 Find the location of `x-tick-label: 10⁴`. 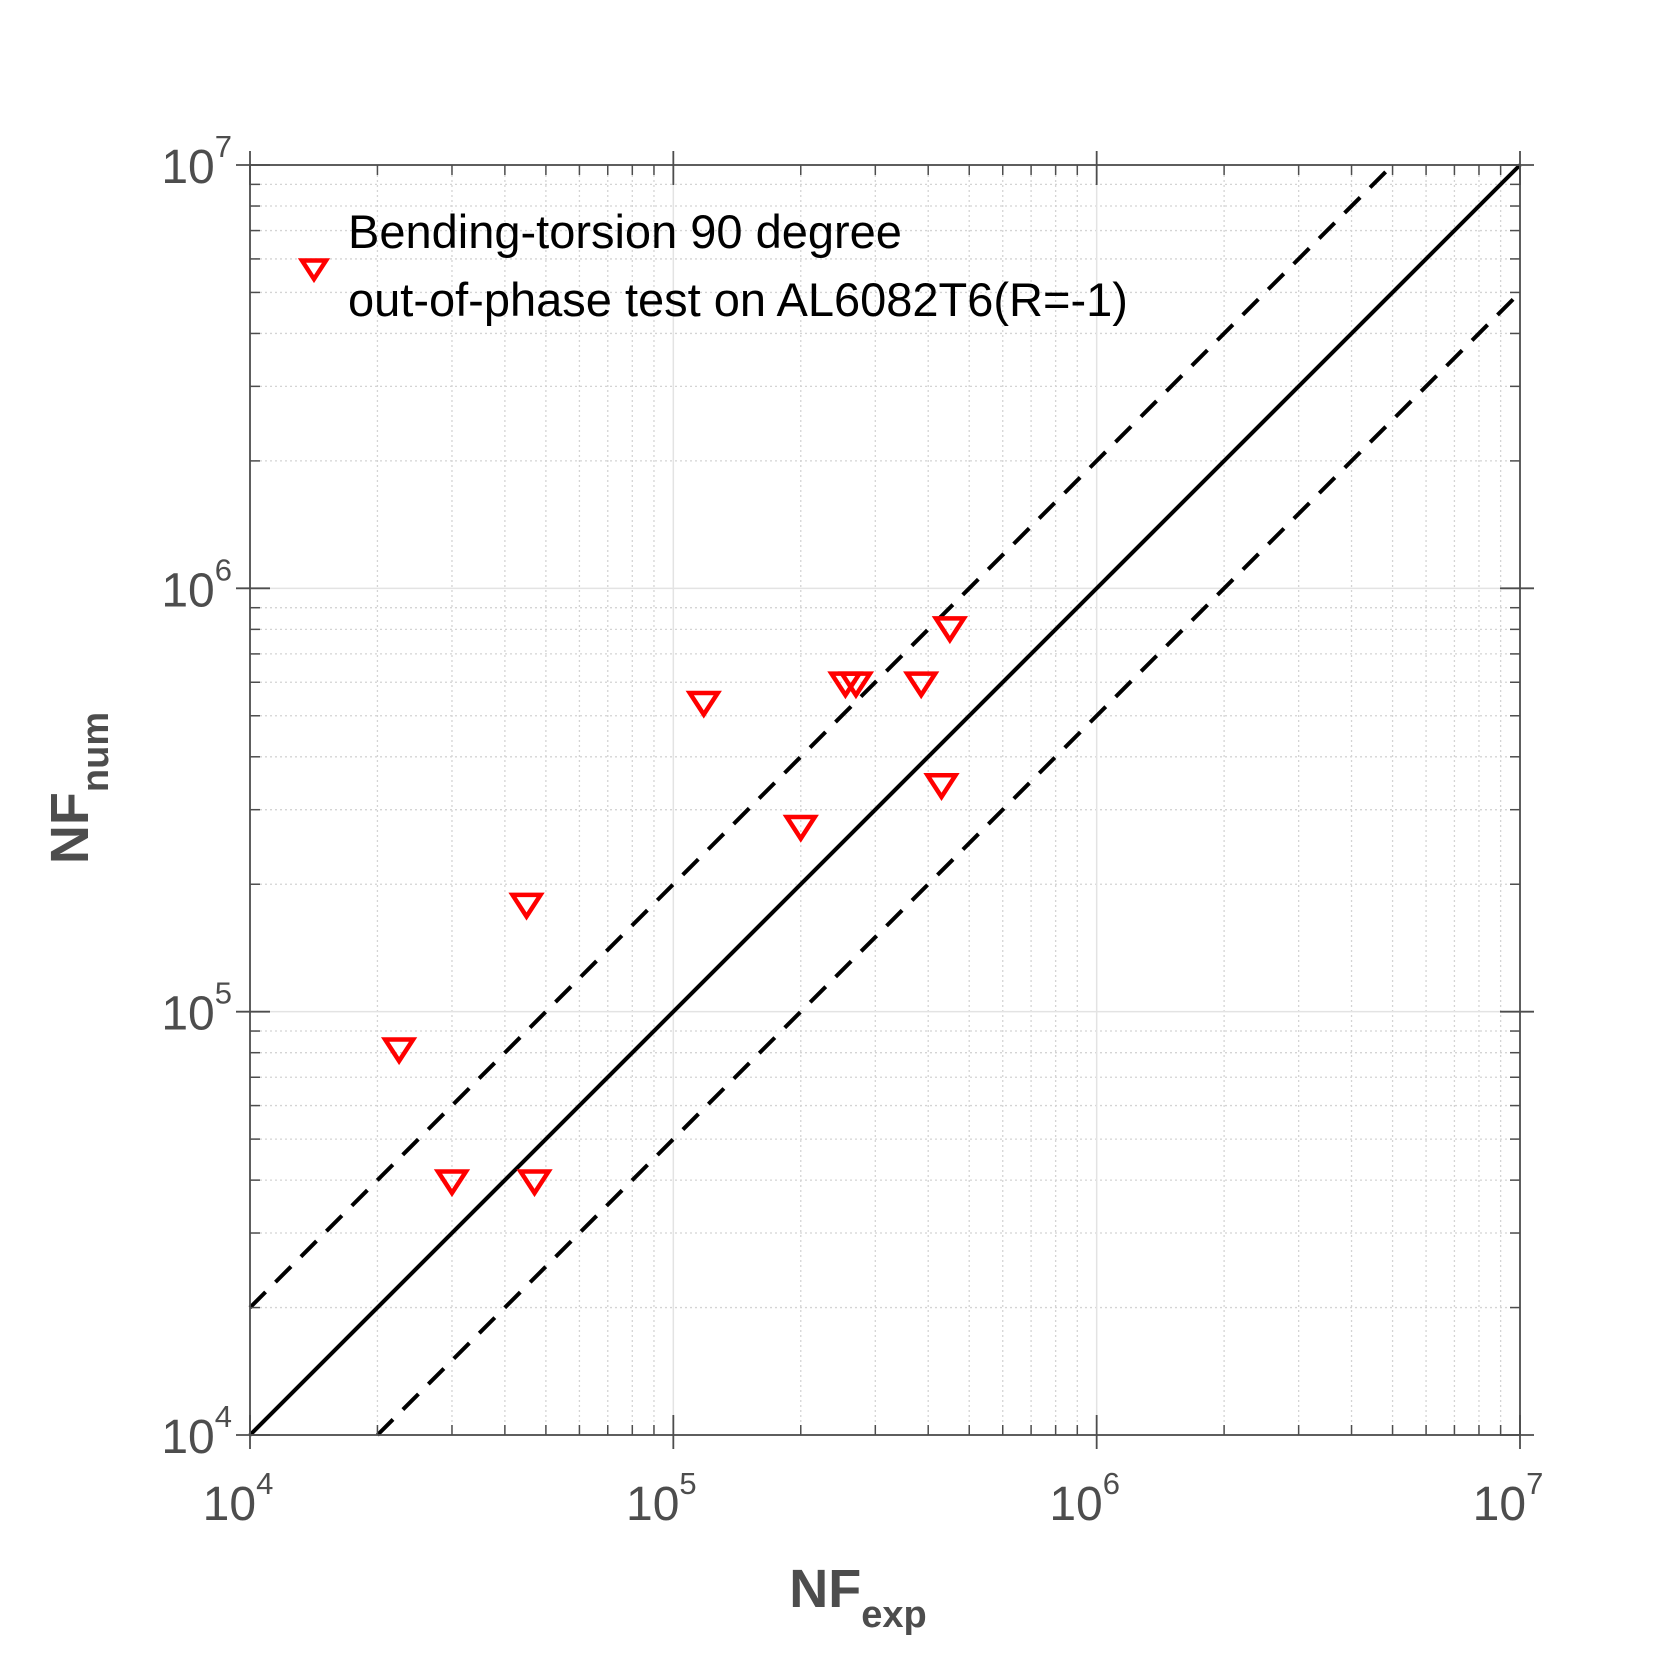

x-tick-label: 10⁴ is located at coordinates (238, 1498).